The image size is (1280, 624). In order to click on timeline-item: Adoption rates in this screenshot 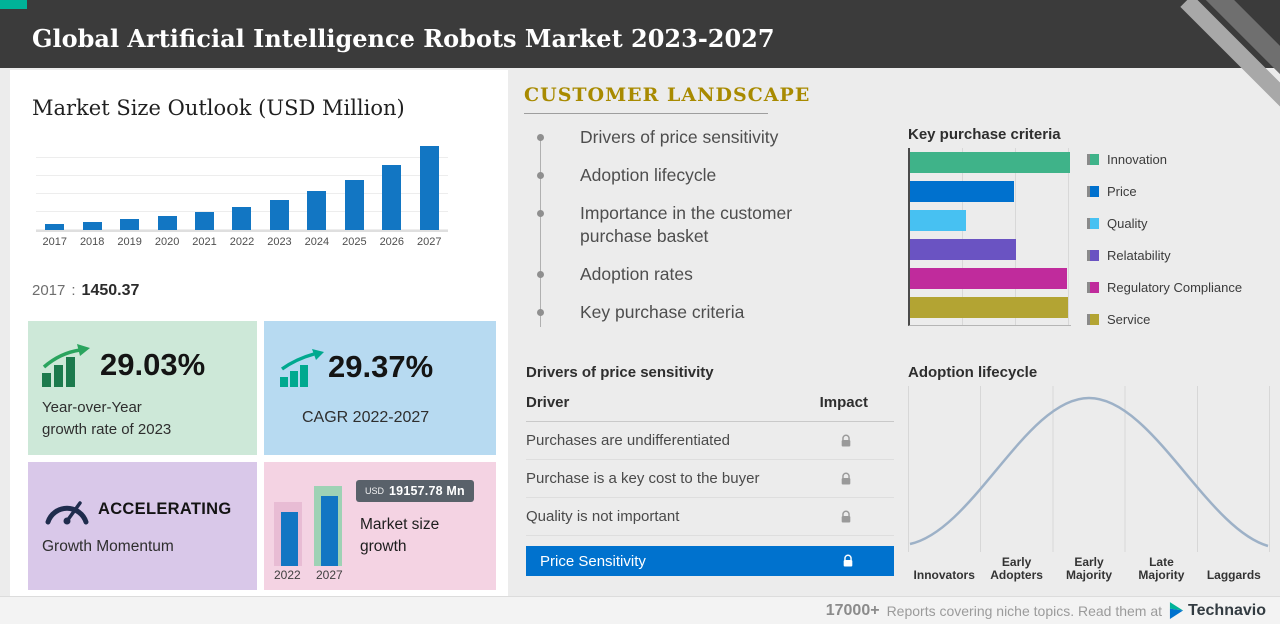, I will do `click(679, 274)`.